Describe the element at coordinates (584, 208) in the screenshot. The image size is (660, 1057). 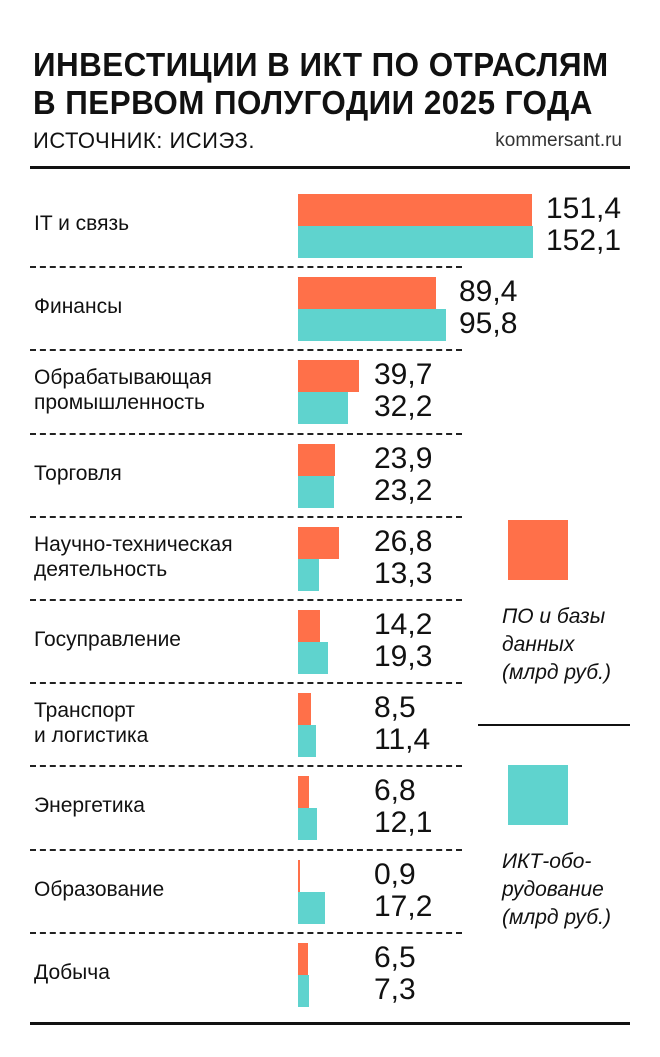
I see `value-label-software: 151,4` at that location.